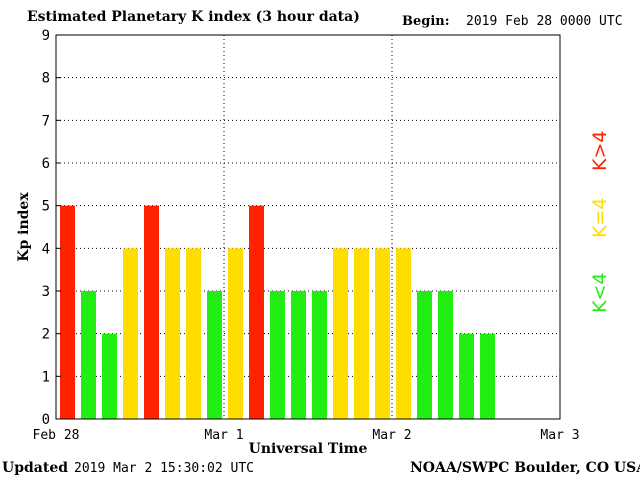  Describe the element at coordinates (46, 249) in the screenshot. I see `y-tick-label-4: 4` at that location.